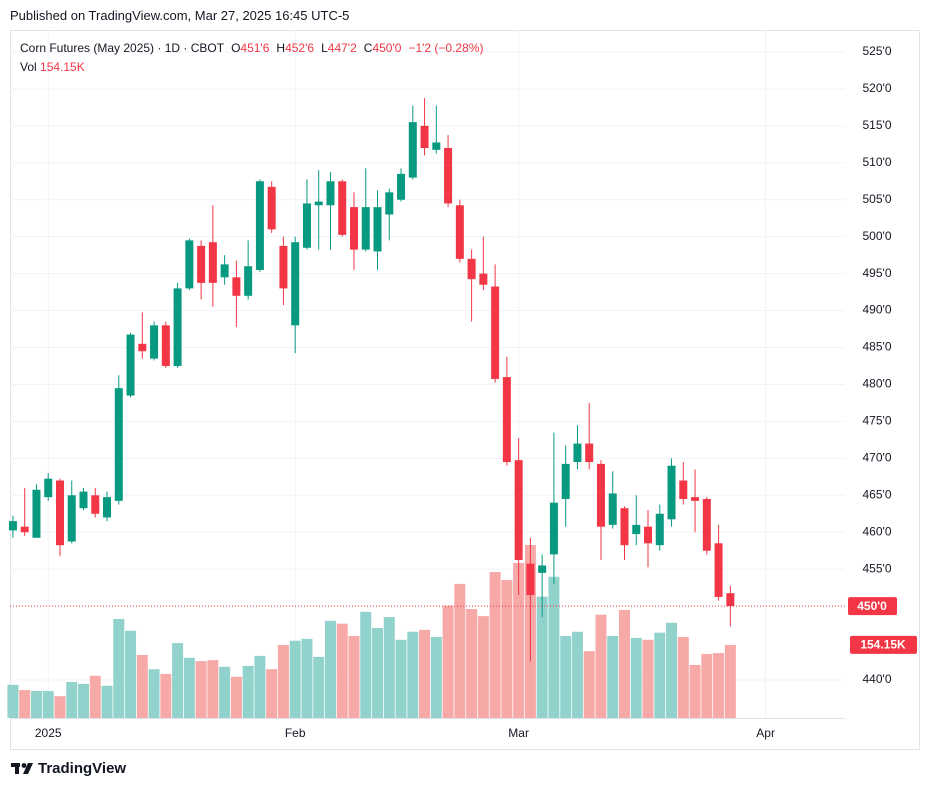  I want to click on volume-value: 154.15K, so click(62, 67).